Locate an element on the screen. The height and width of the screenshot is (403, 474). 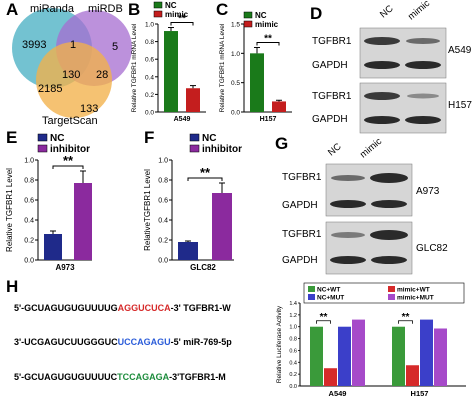
y-tick-label: 1.5 is located at coordinates (235, 25).